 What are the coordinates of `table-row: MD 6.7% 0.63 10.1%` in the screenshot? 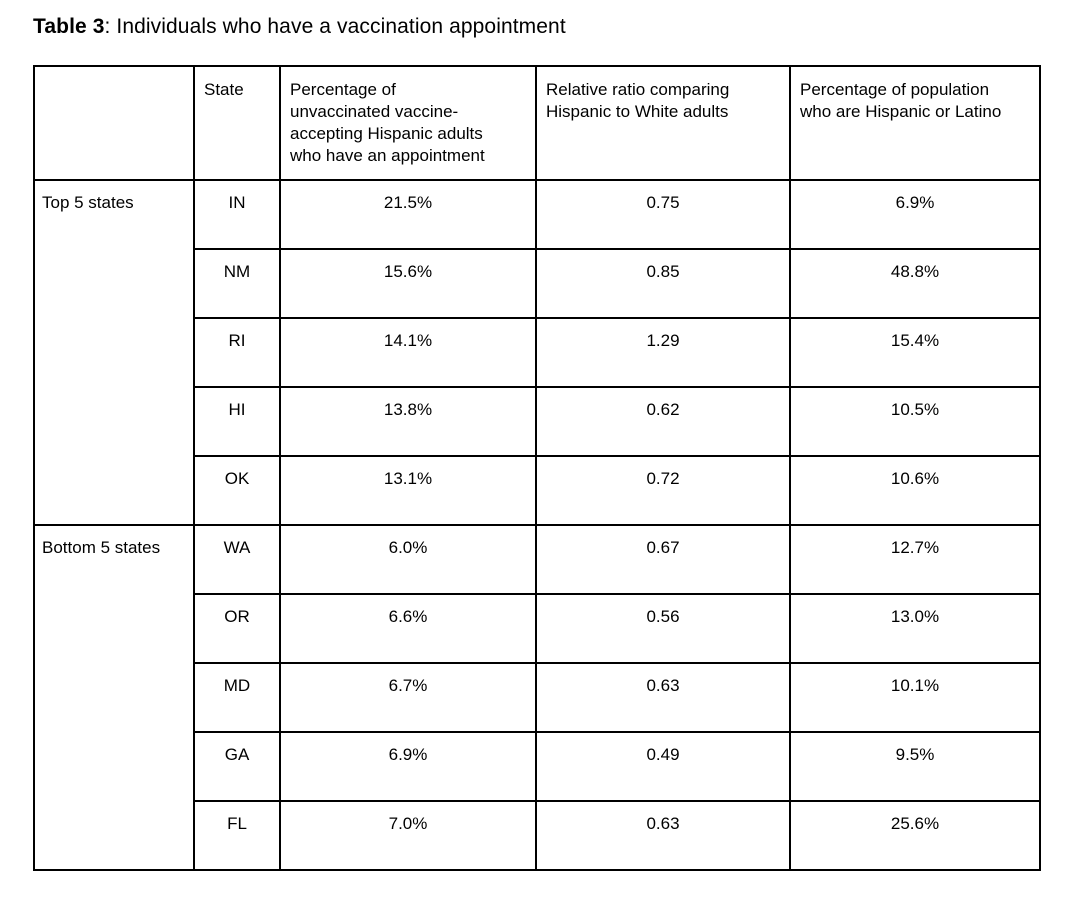 It's located at (537, 697).